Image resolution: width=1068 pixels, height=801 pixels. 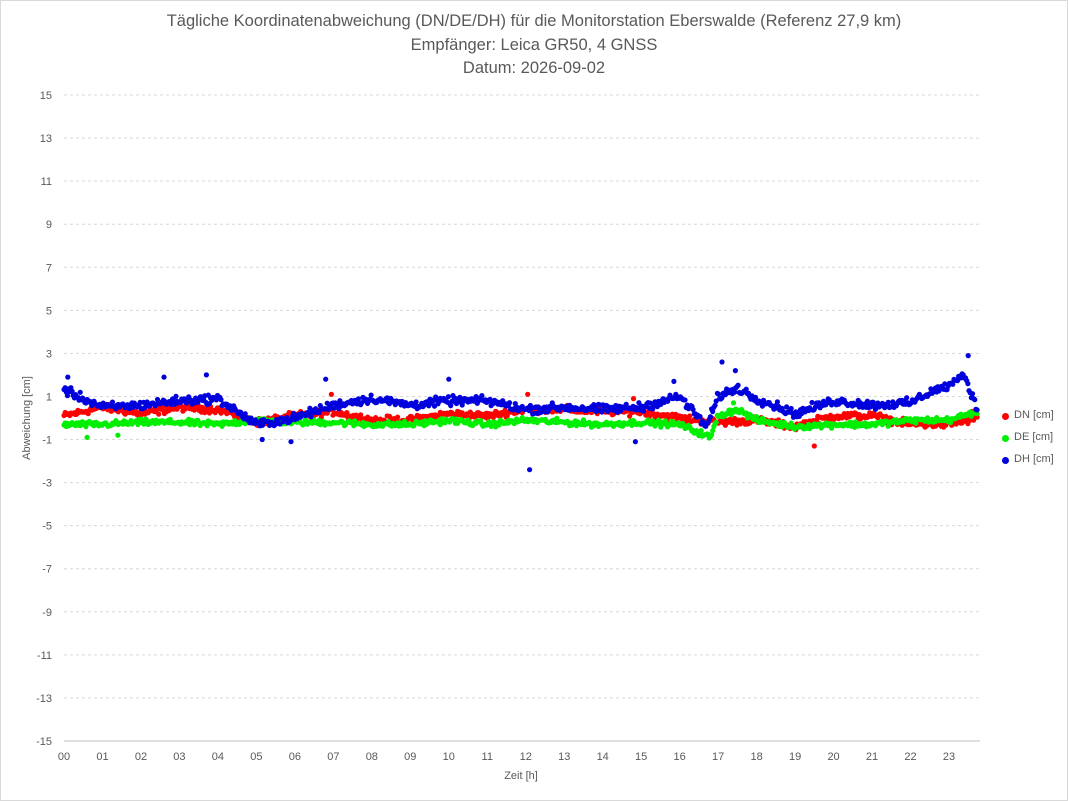 I want to click on y-tick-label: -13, so click(x=44, y=699).